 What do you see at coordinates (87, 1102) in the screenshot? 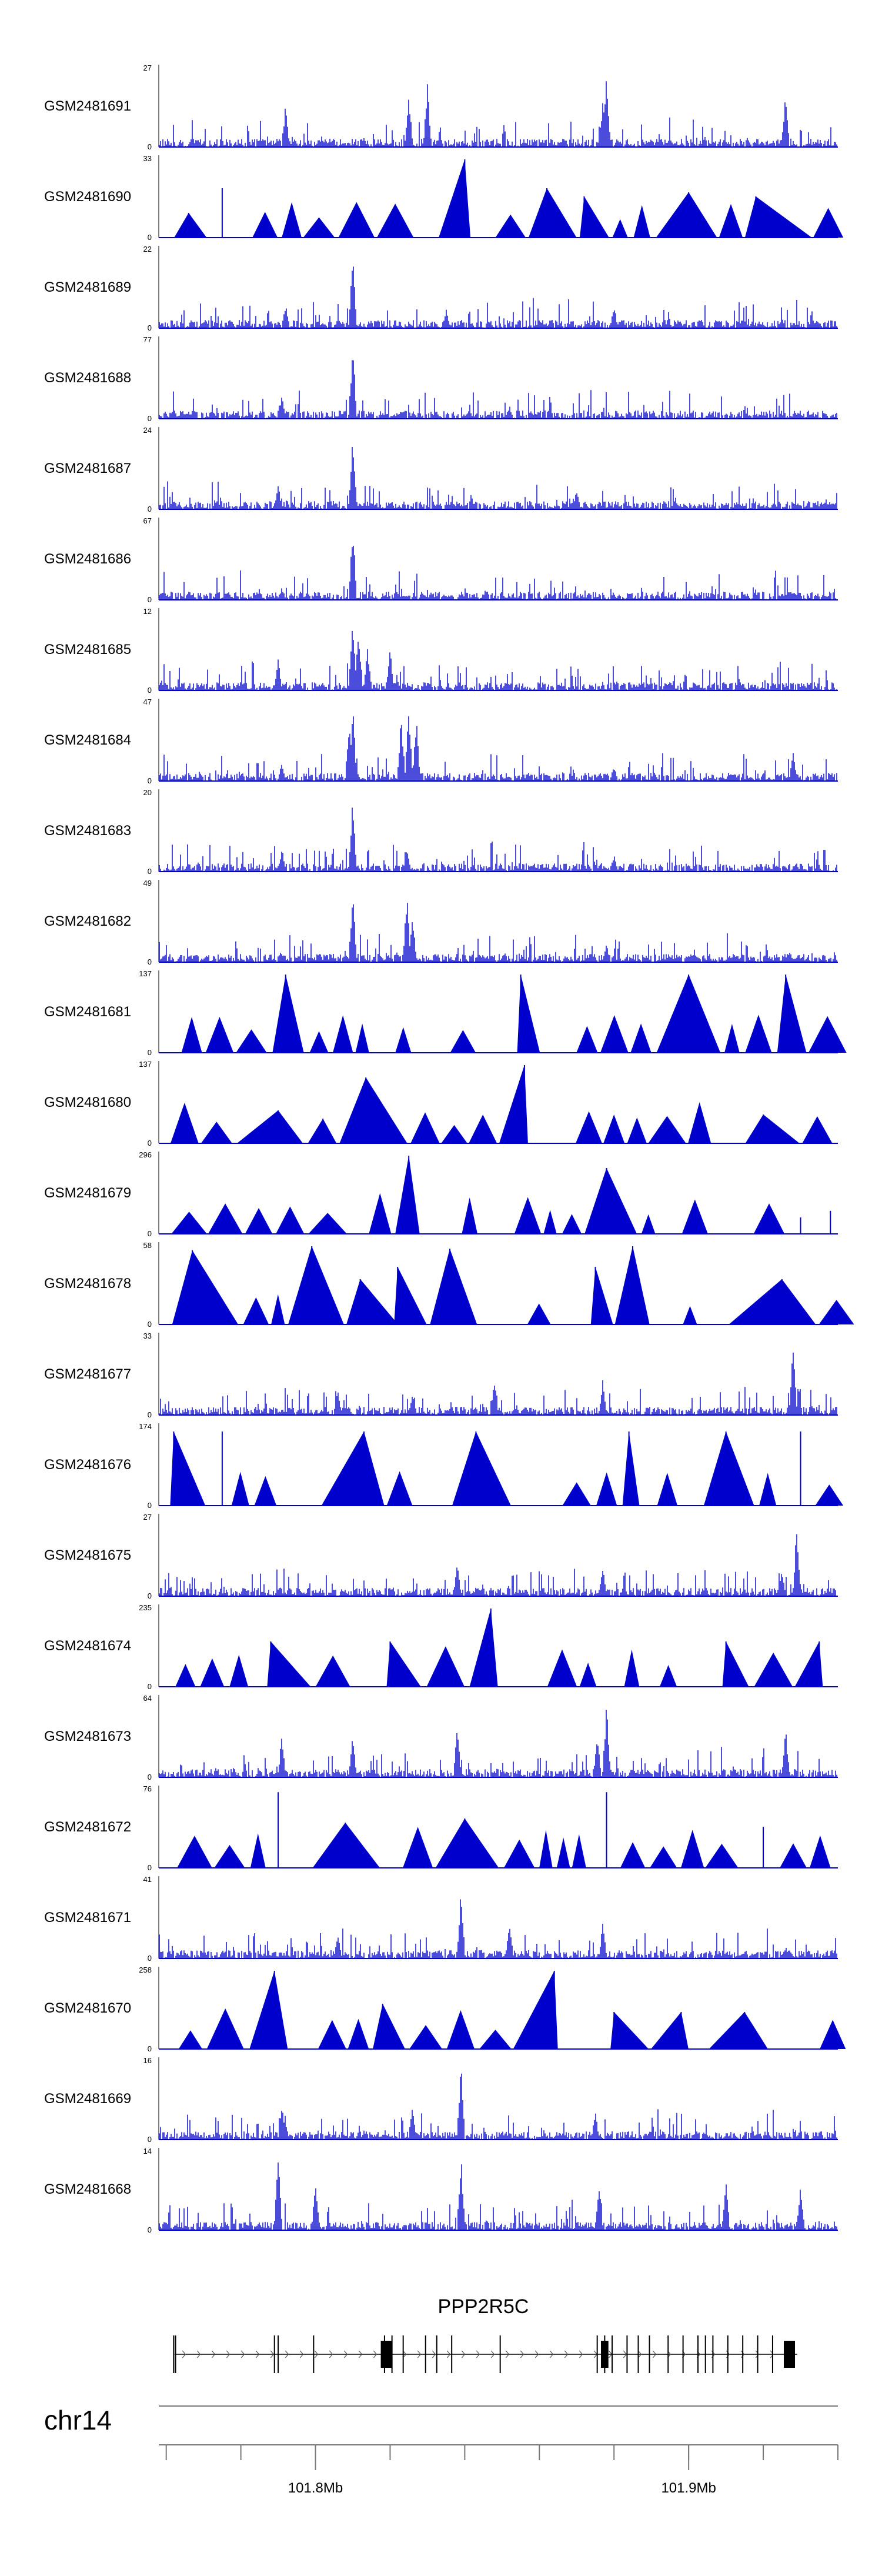
I see `track-label: GSM2481680` at bounding box center [87, 1102].